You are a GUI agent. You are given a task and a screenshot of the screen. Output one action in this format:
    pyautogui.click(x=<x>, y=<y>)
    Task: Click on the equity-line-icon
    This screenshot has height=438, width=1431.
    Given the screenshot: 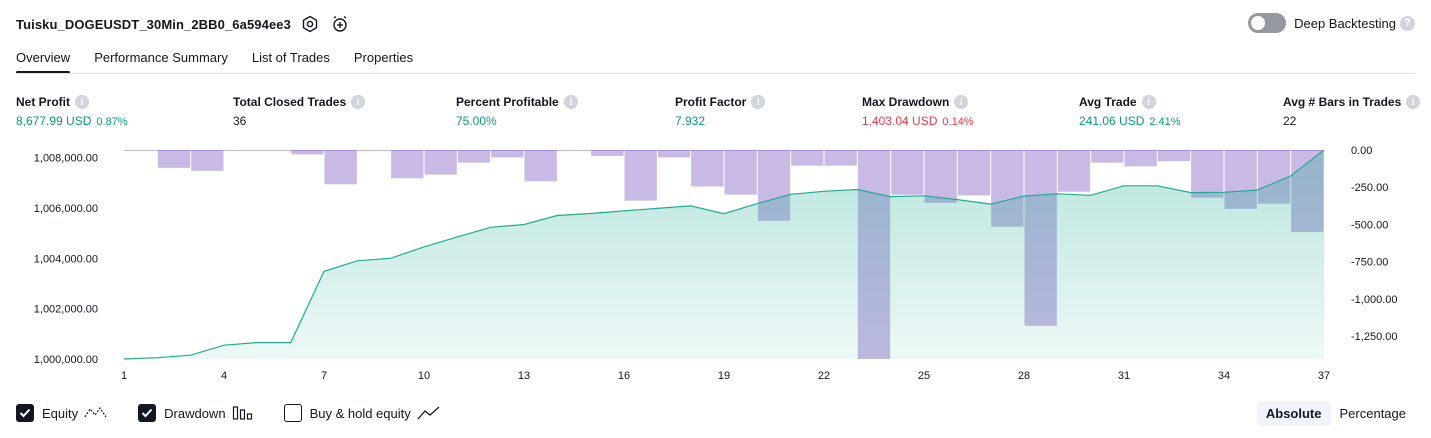 What is the action you would take?
    pyautogui.click(x=96, y=413)
    